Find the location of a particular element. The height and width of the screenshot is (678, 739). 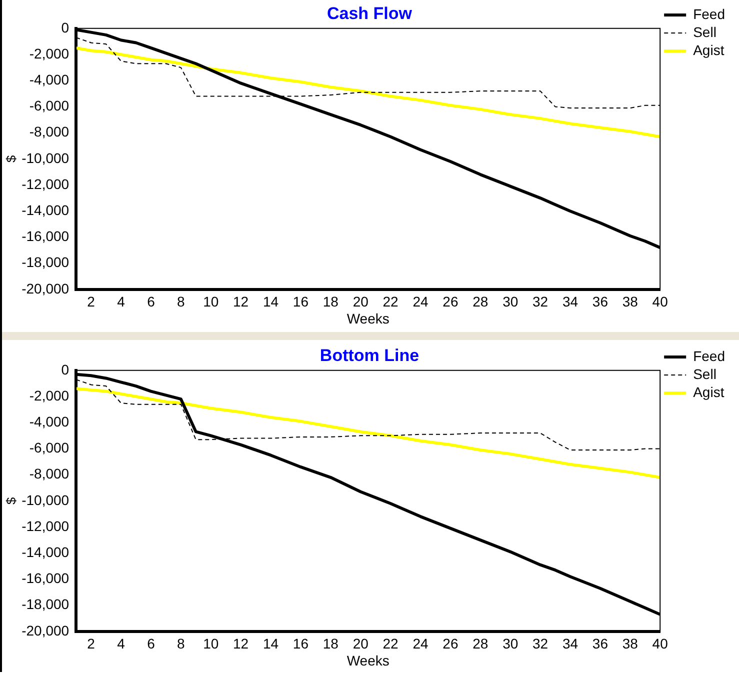

chart-title: Cash Flow is located at coordinates (369, 13).